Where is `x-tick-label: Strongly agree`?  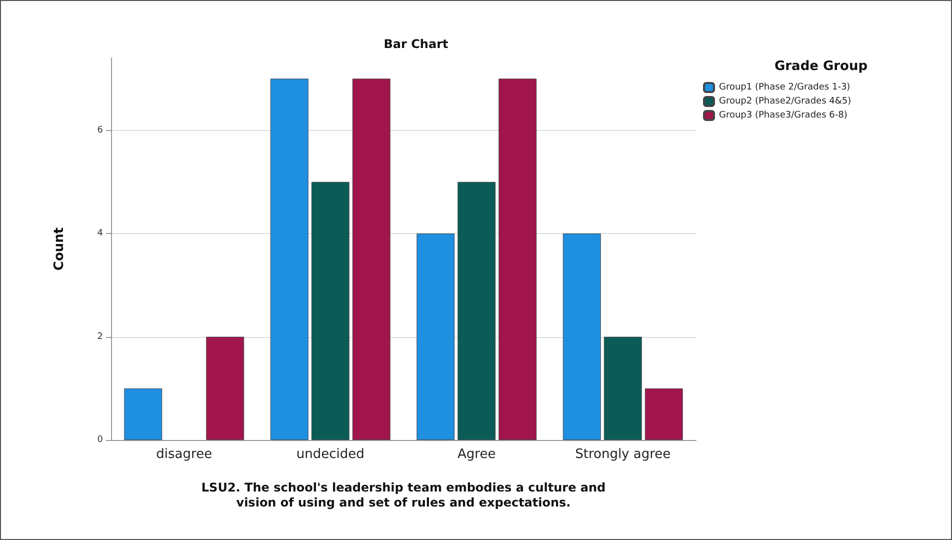
x-tick-label: Strongly agree is located at coordinates (623, 454).